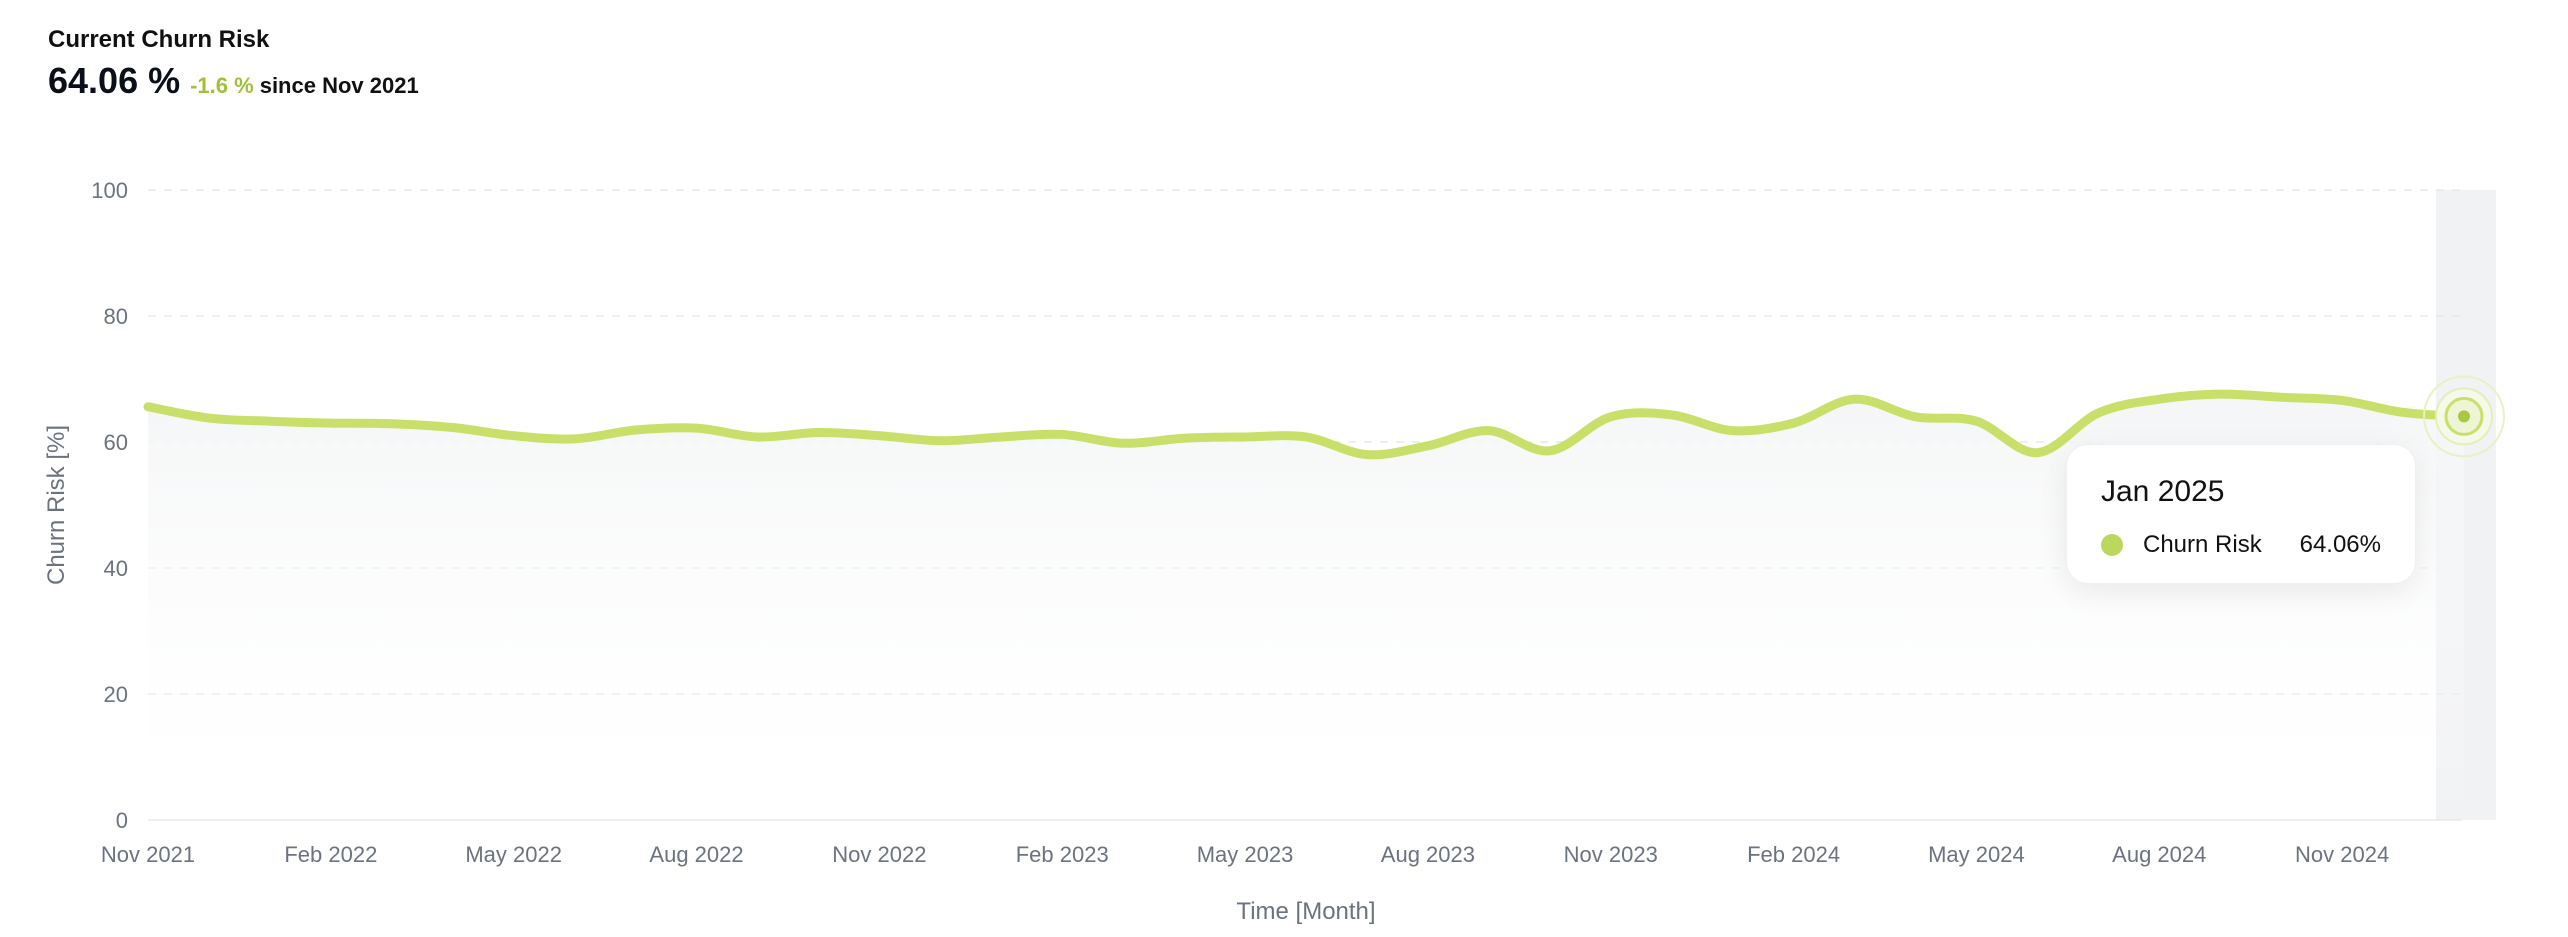 The width and height of the screenshot is (2568, 937). I want to click on x-tick-label: Nov 2022, so click(879, 854).